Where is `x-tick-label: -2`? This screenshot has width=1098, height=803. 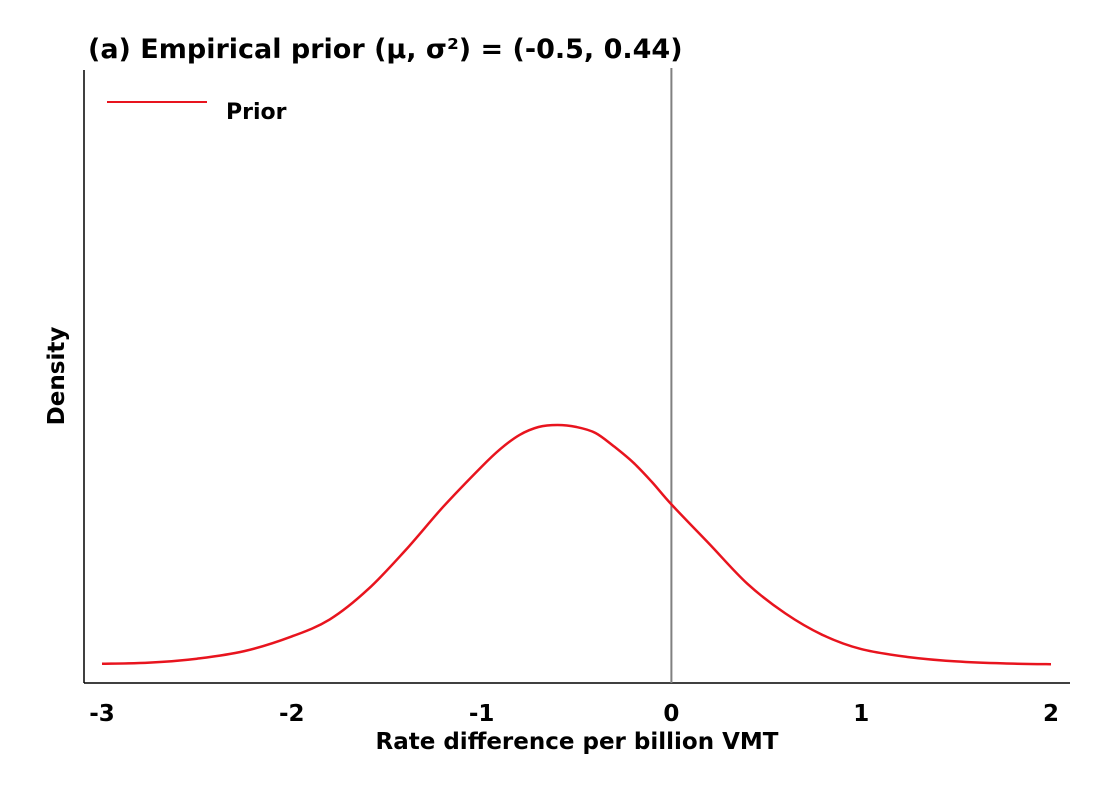 x-tick-label: -2 is located at coordinates (292, 714).